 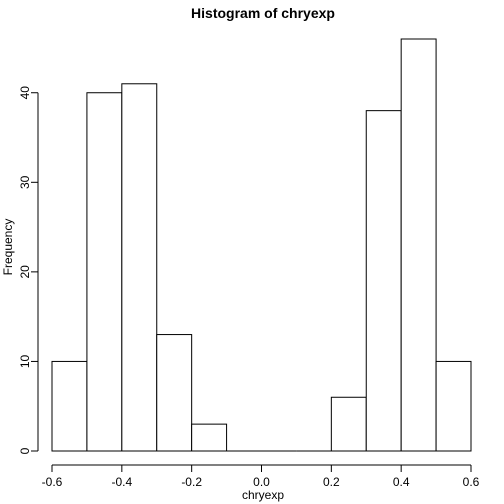 I want to click on x-tick-label: -0.2, so click(x=191, y=482).